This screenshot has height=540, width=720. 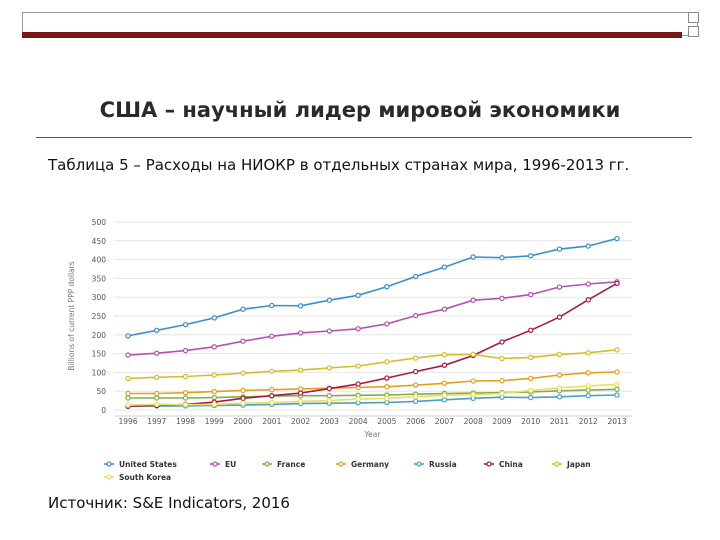 I want to click on legend-item-japan: Japan, so click(x=571, y=464).